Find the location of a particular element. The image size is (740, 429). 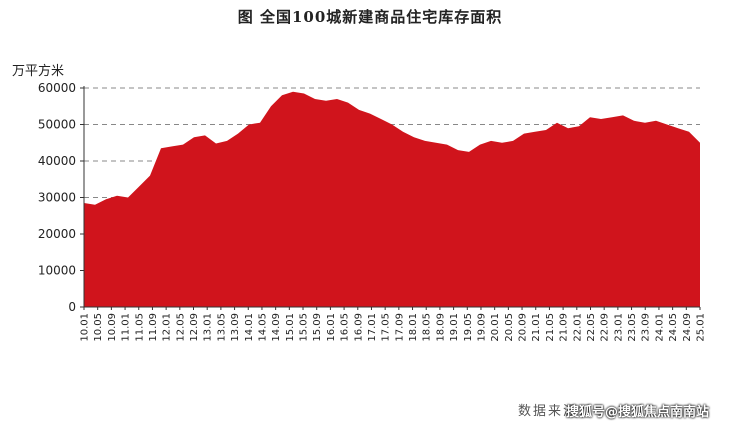

y-tick-label: 10000 is located at coordinates (57, 271).